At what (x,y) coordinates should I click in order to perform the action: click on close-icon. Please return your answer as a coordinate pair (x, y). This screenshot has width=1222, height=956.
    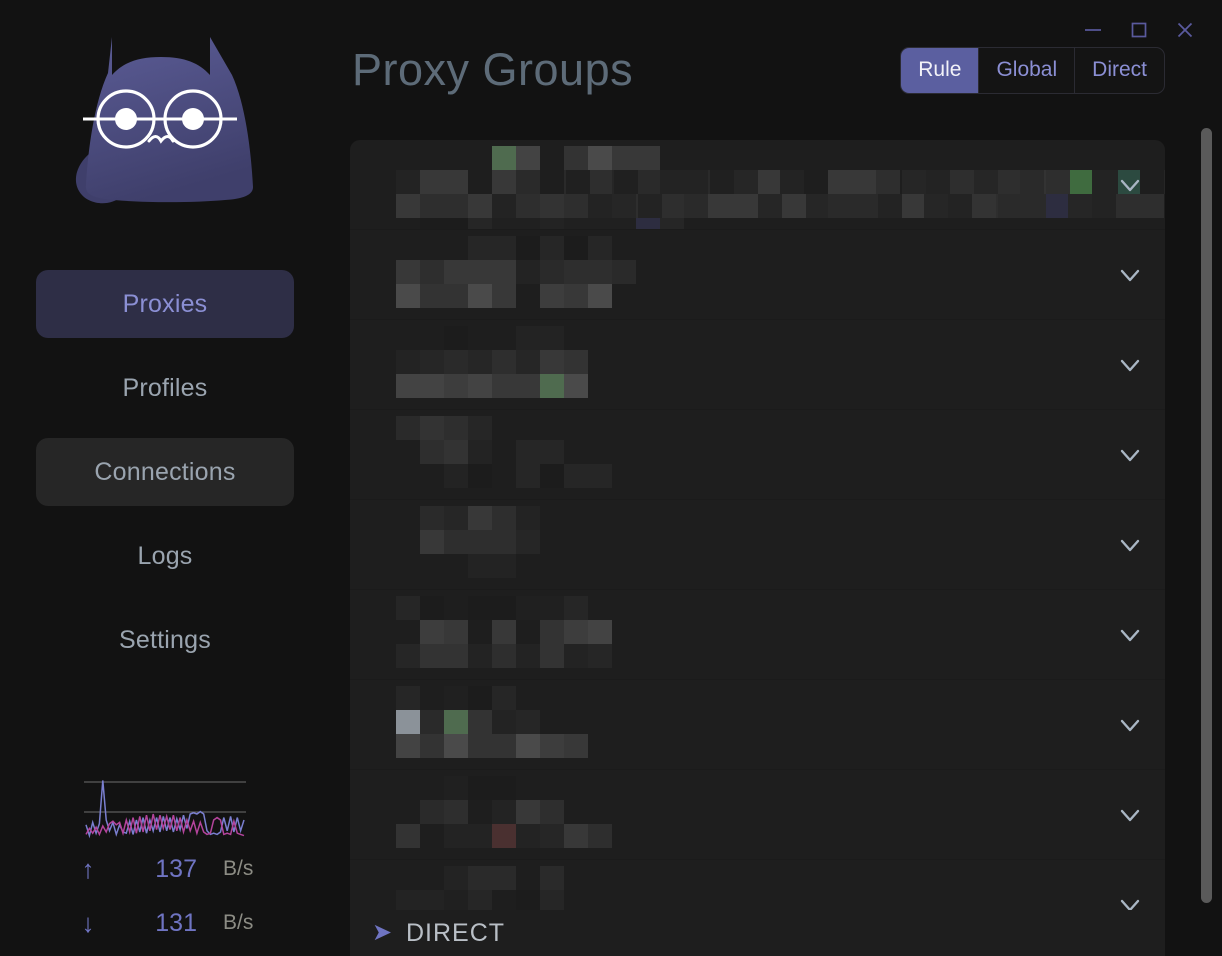
    Looking at the image, I should click on (1185, 30).